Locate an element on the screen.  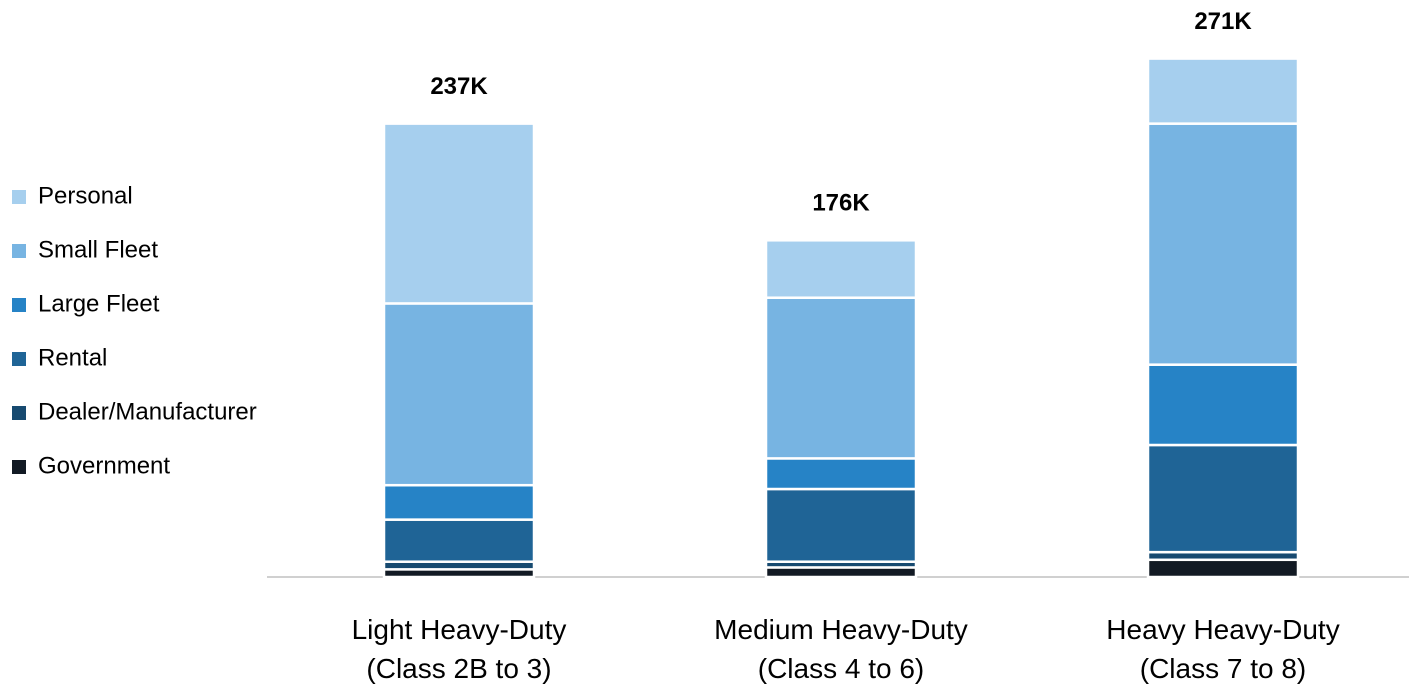
total-label: 271K is located at coordinates (1223, 21).